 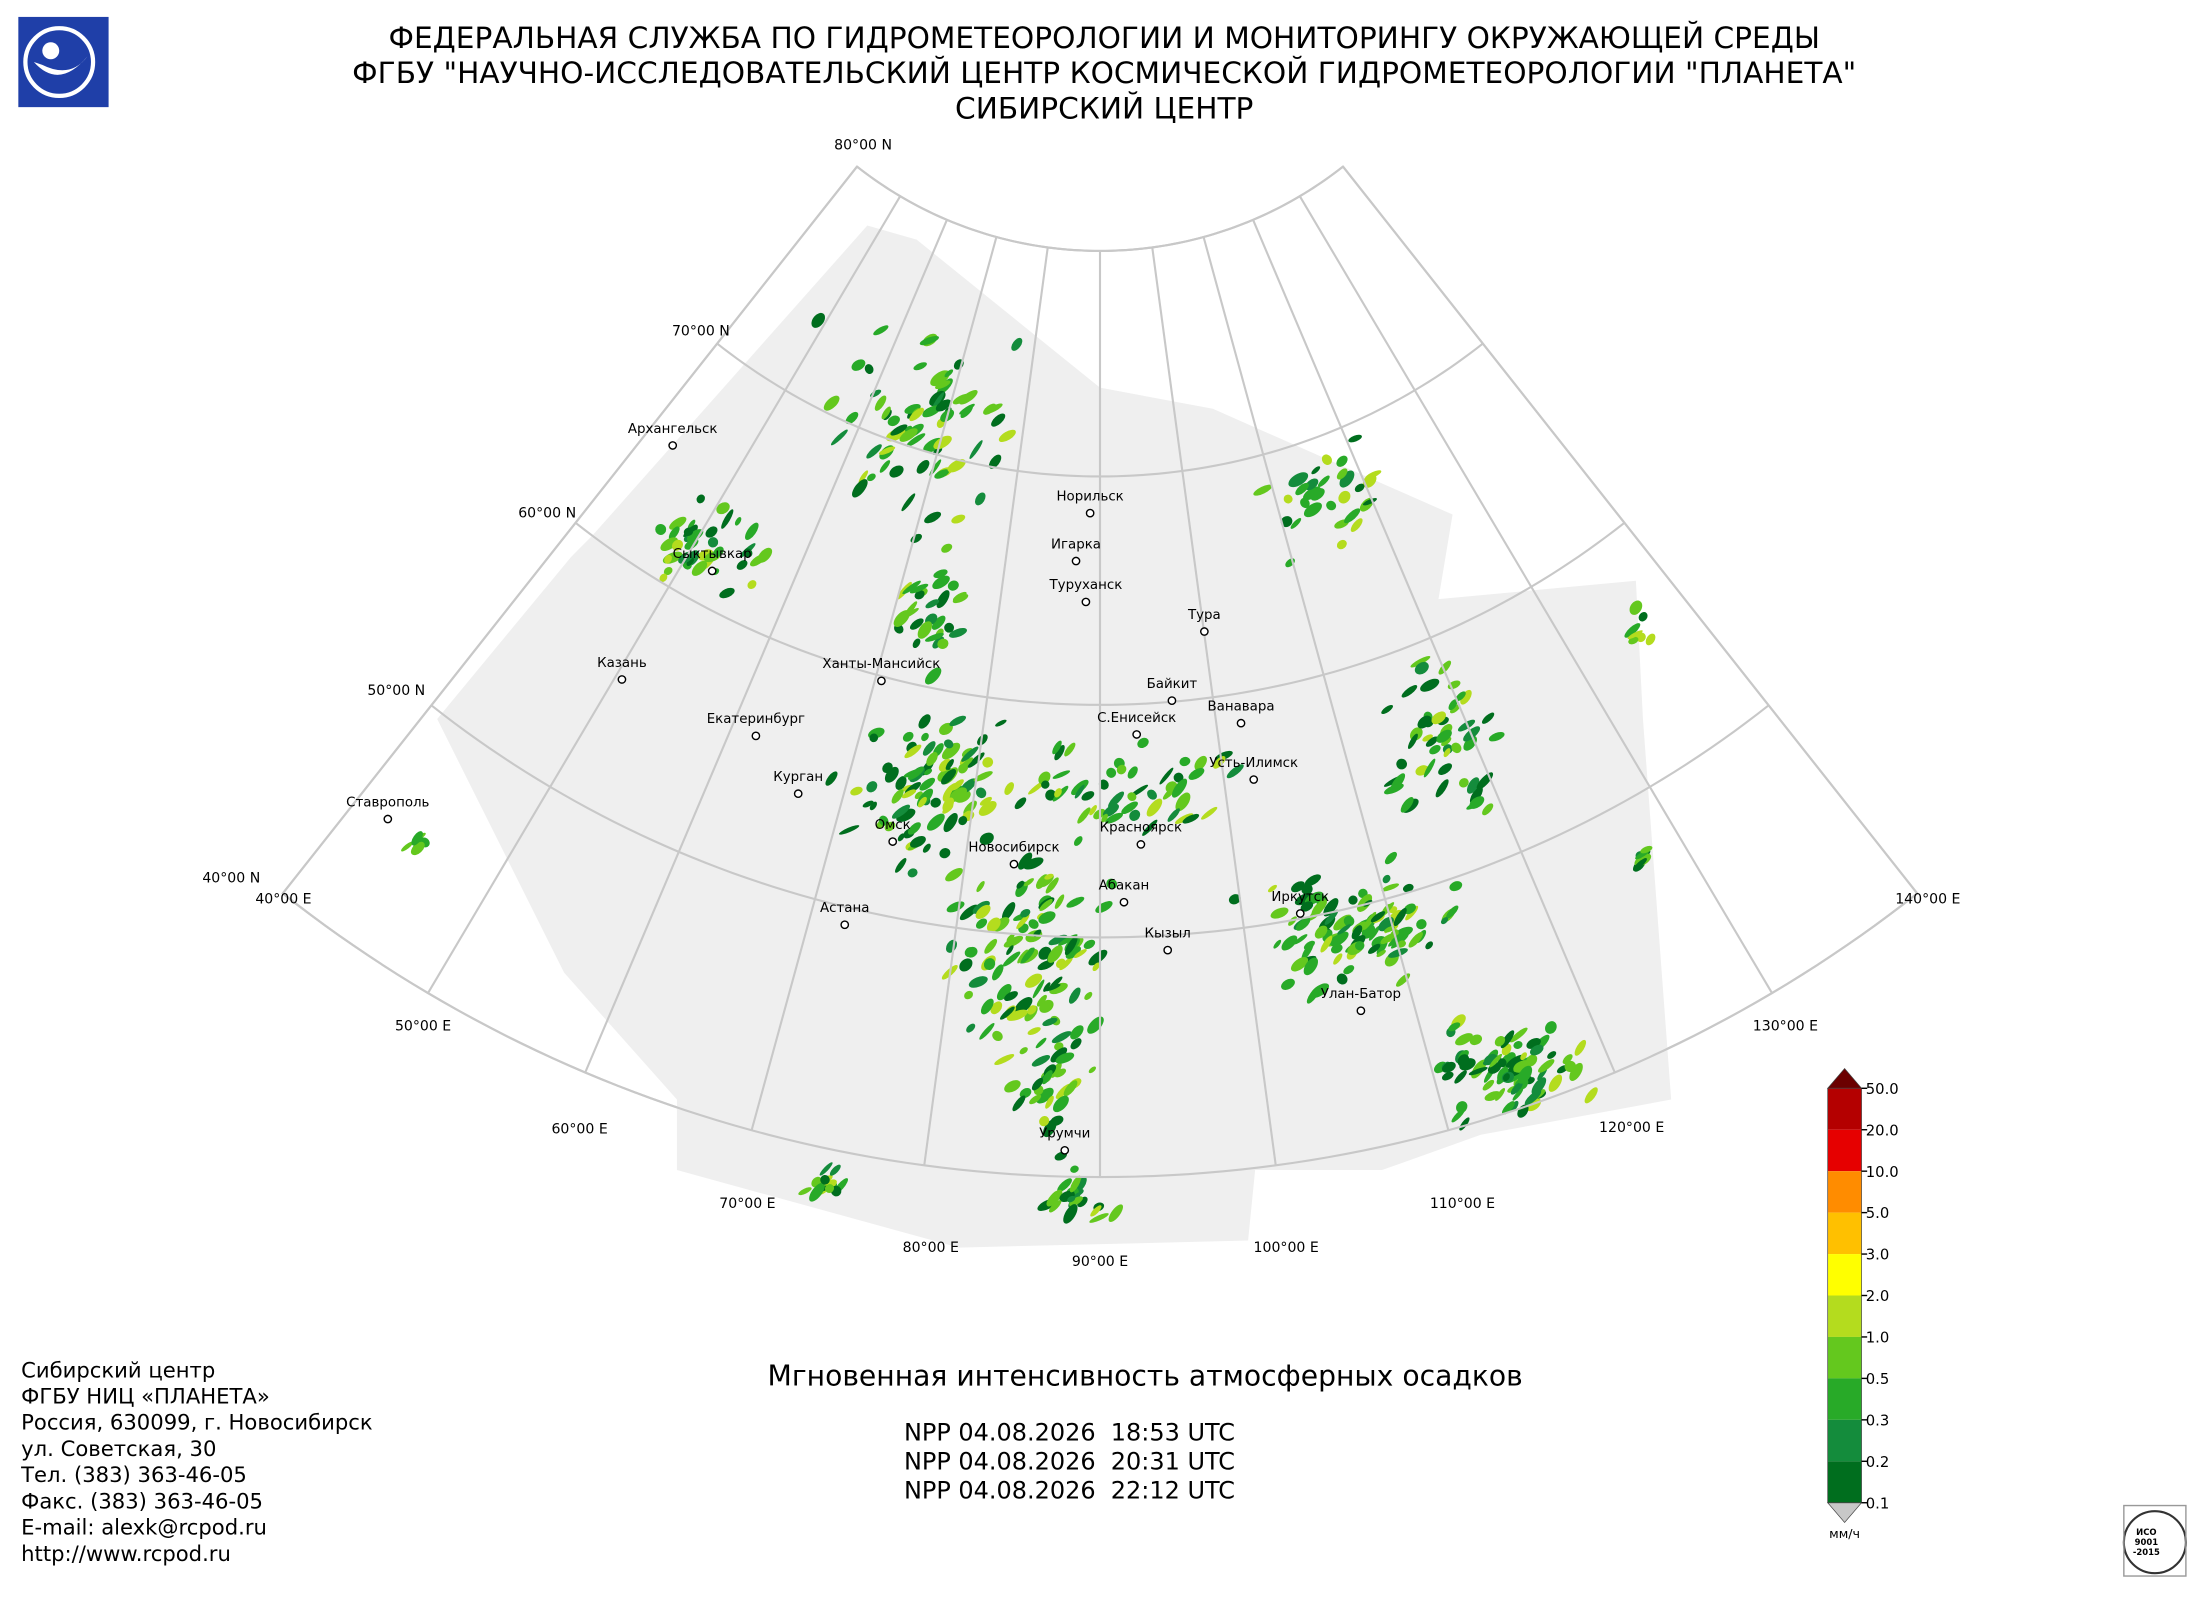 What do you see at coordinates (1844, 1150) in the screenshot?
I see `colorbar-box` at bounding box center [1844, 1150].